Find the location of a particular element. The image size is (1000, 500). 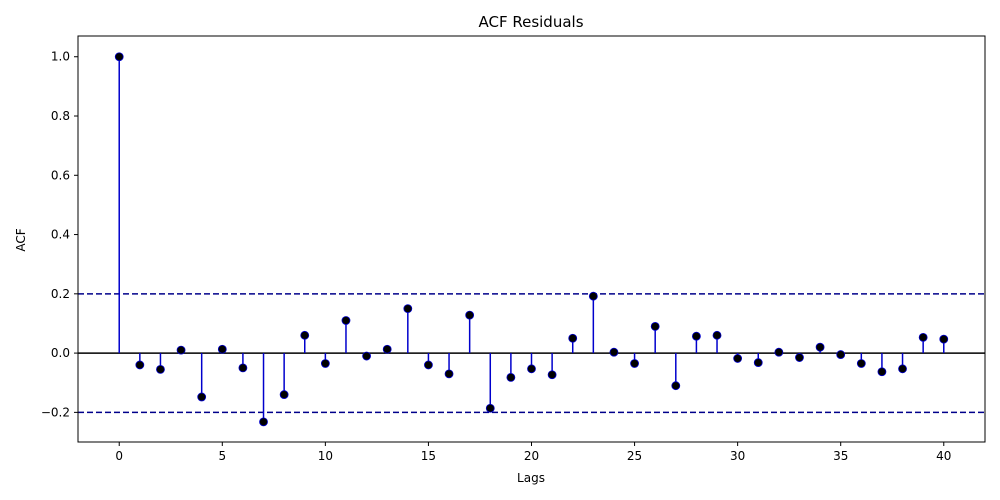

y-tick-label-6: 1.0 is located at coordinates (60, 57).